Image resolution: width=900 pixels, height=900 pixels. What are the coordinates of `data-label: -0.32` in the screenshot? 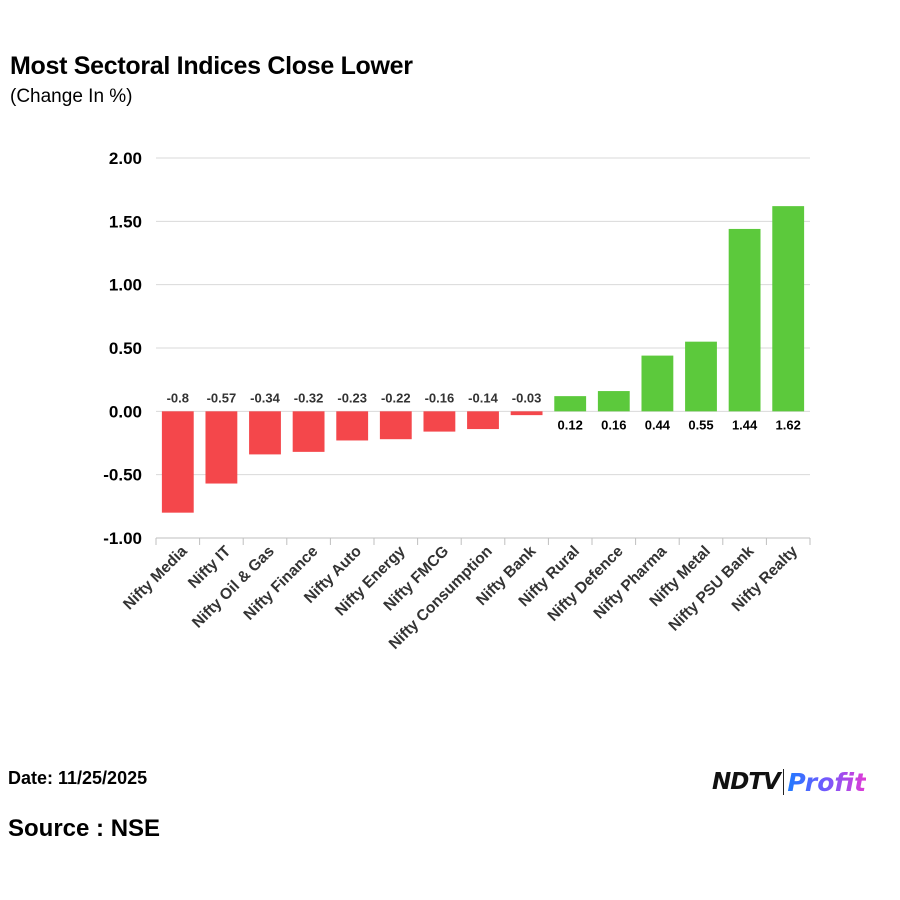 It's located at (309, 397).